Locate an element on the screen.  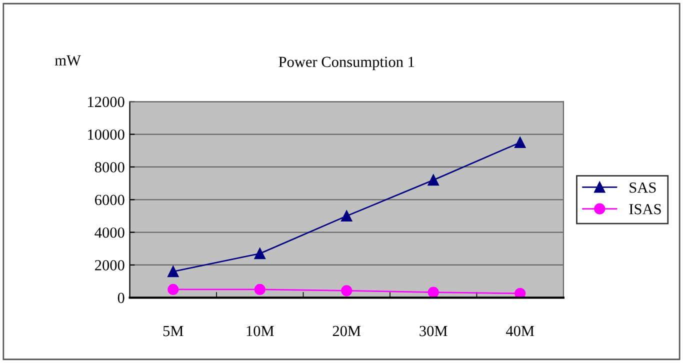
y-tick-label: 0 is located at coordinates (121, 298).